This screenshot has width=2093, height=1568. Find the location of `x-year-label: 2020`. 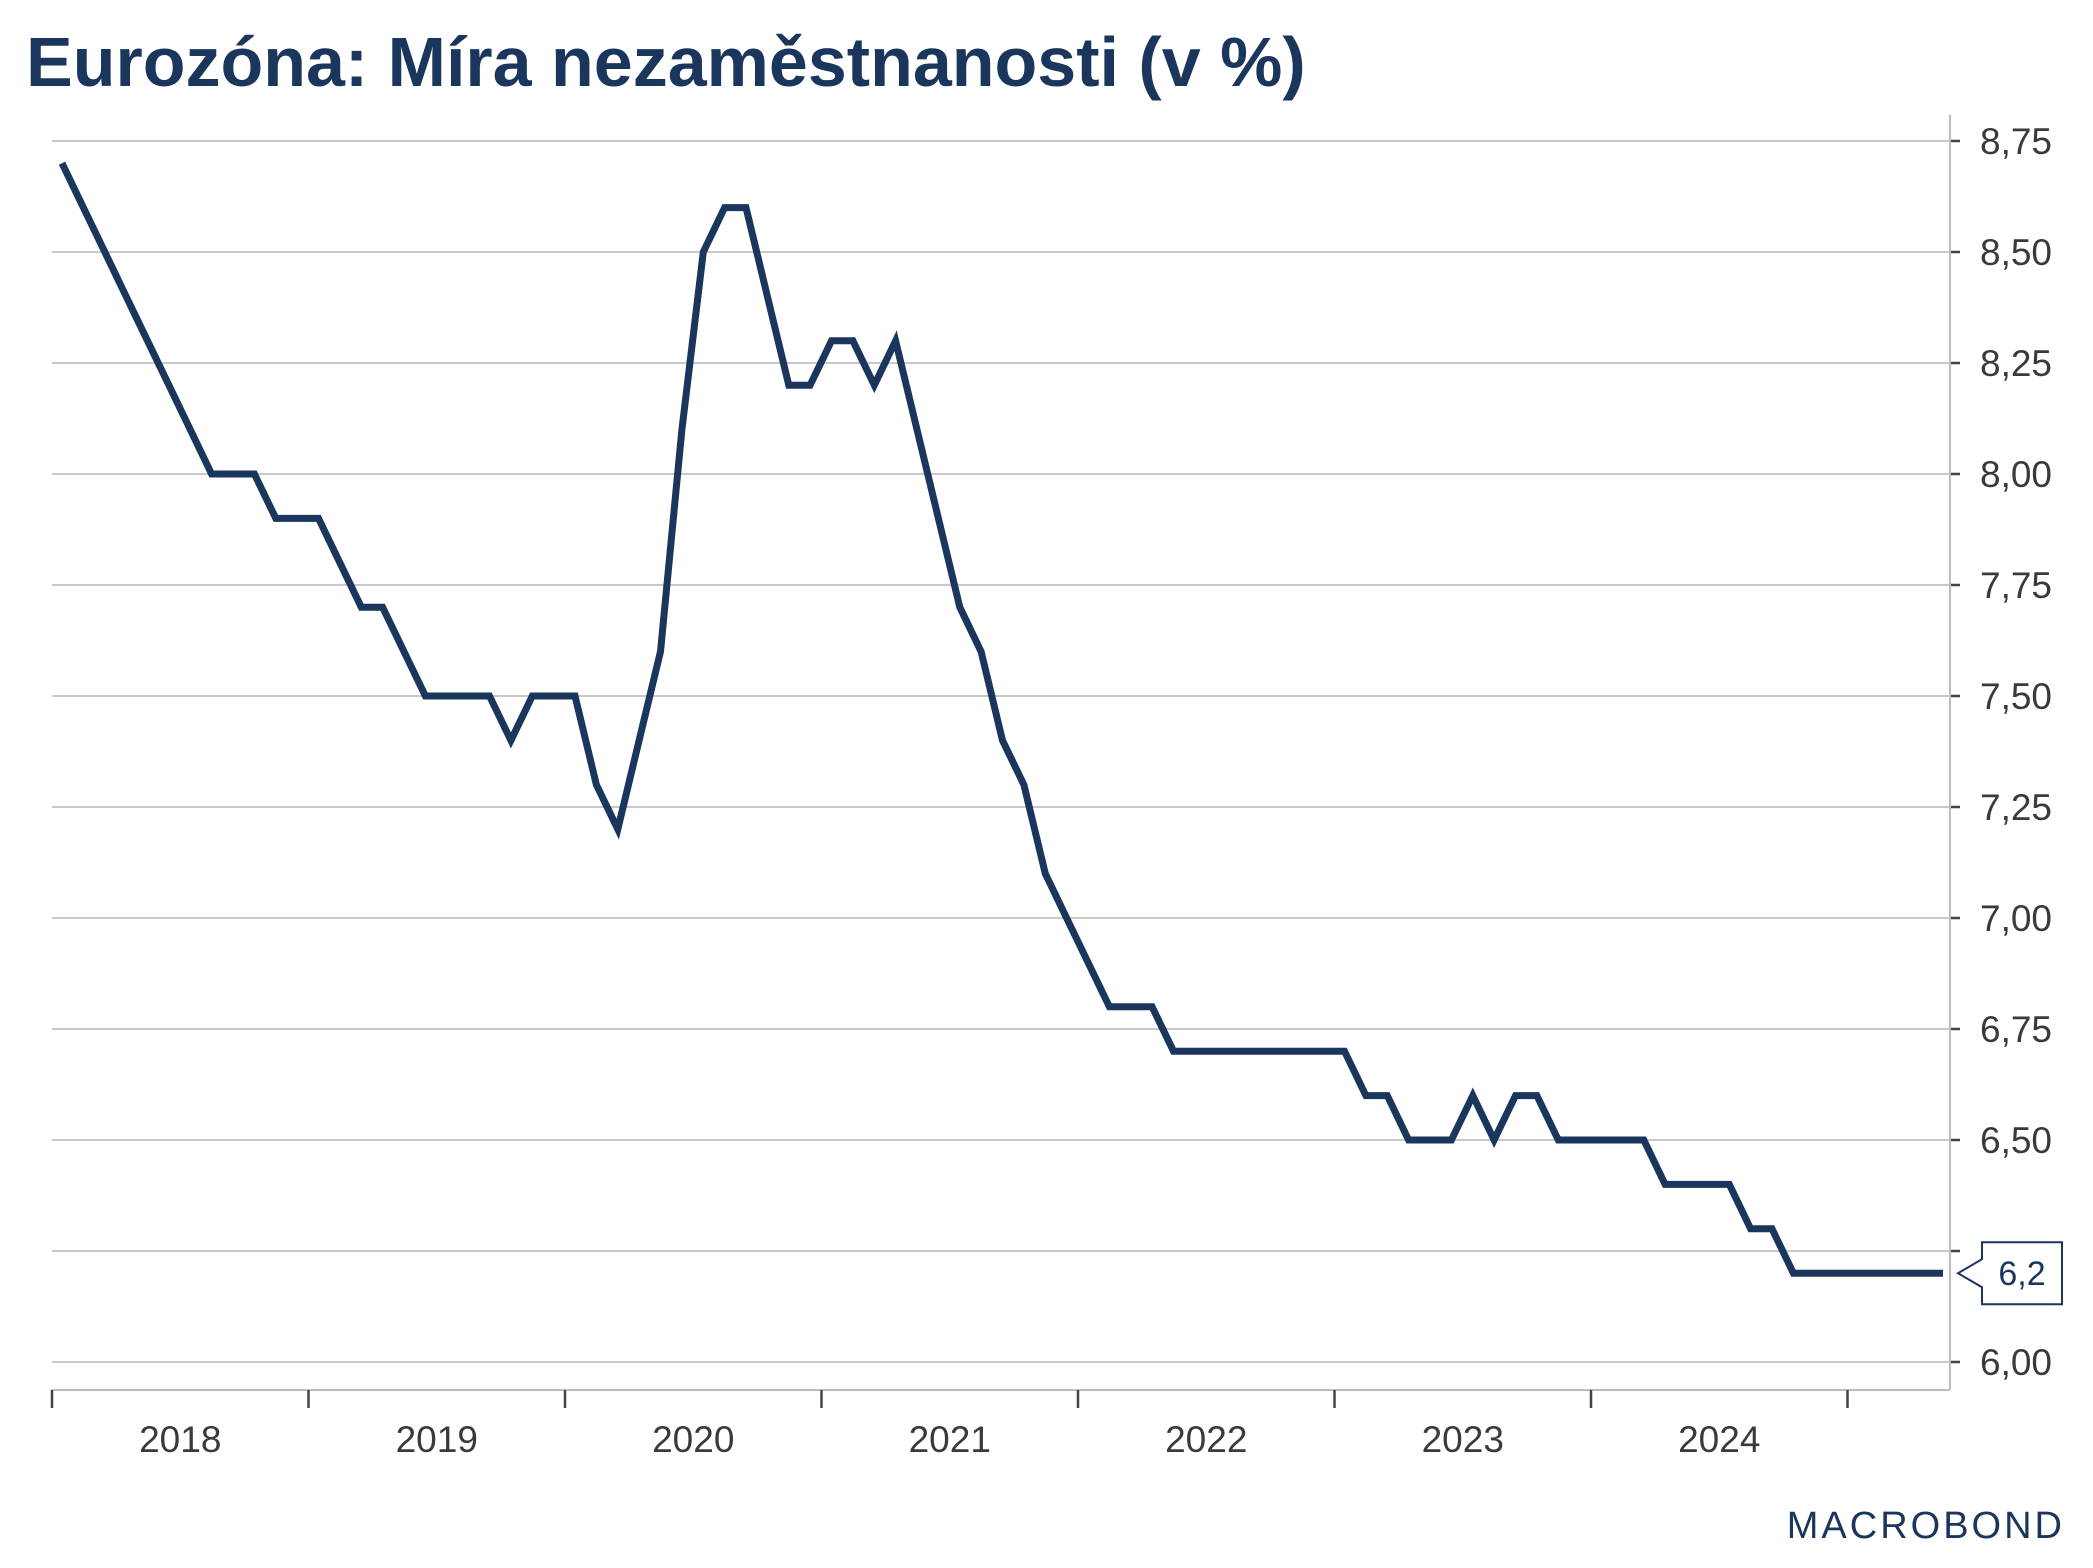

x-year-label: 2020 is located at coordinates (693, 1439).